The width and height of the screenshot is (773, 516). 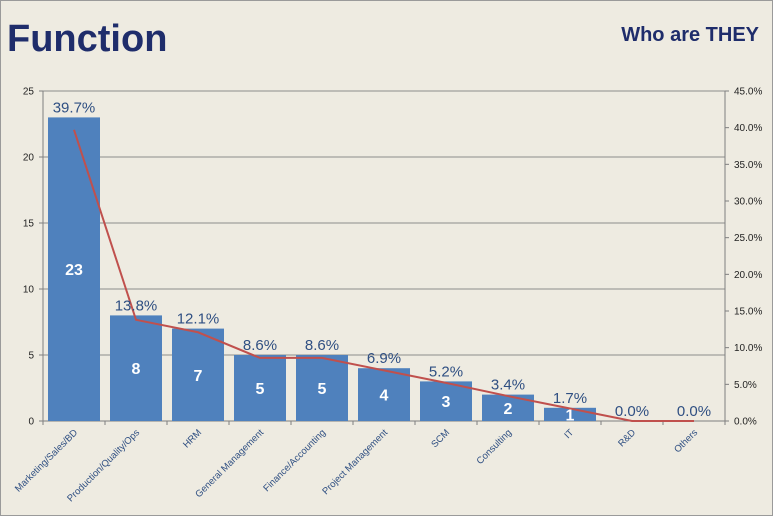 I want to click on bar-value-label: 7, so click(x=198, y=376).